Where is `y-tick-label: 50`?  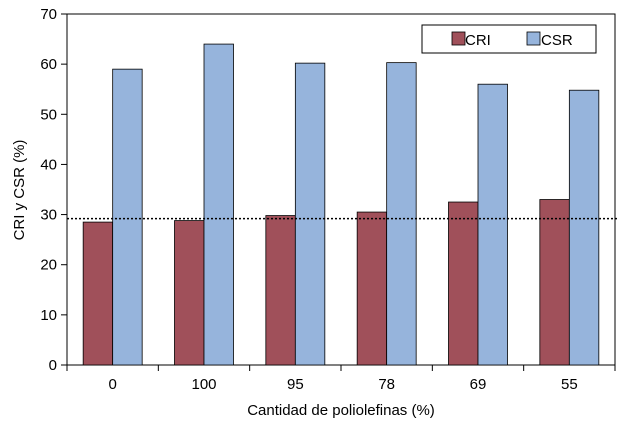
y-tick-label: 50 is located at coordinates (48, 114).